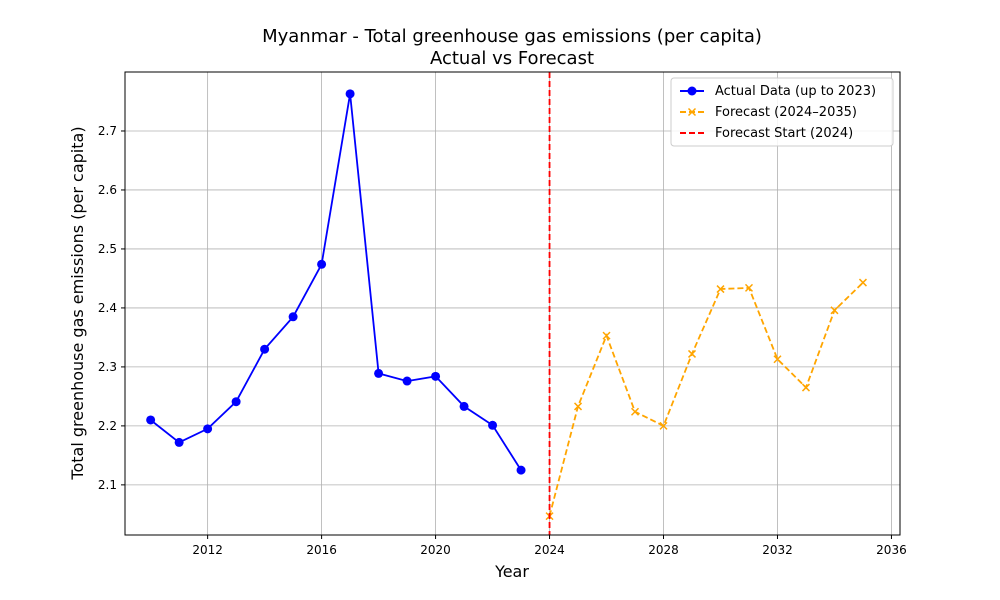  What do you see at coordinates (784, 133) in the screenshot?
I see `legend-forecast-start-label: Forecast Start (2024)` at bounding box center [784, 133].